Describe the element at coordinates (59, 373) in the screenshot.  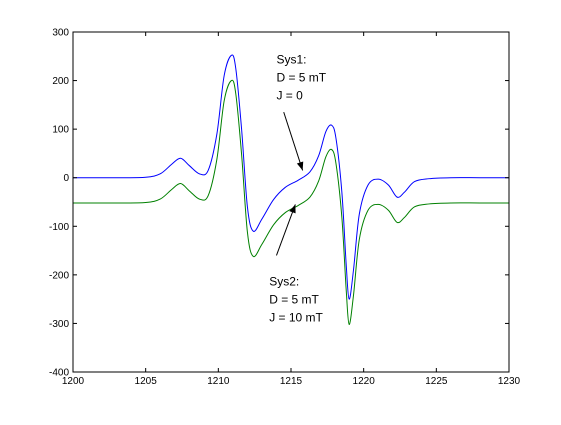
I see `y-tick-label: -400` at that location.